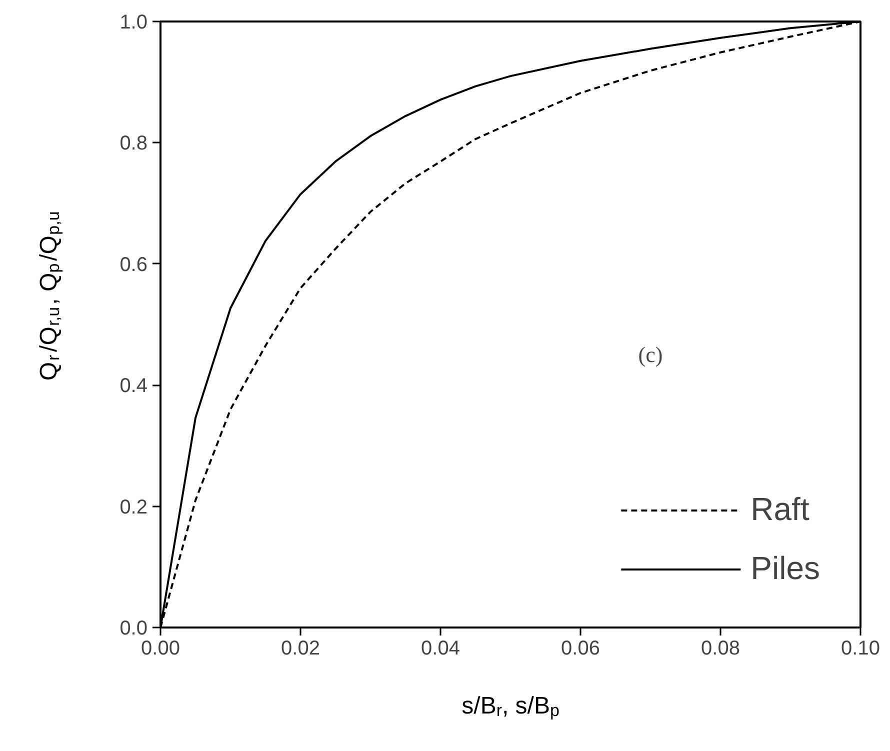  What do you see at coordinates (440, 649) in the screenshot?
I see `x-tick-label: 0.04` at bounding box center [440, 649].